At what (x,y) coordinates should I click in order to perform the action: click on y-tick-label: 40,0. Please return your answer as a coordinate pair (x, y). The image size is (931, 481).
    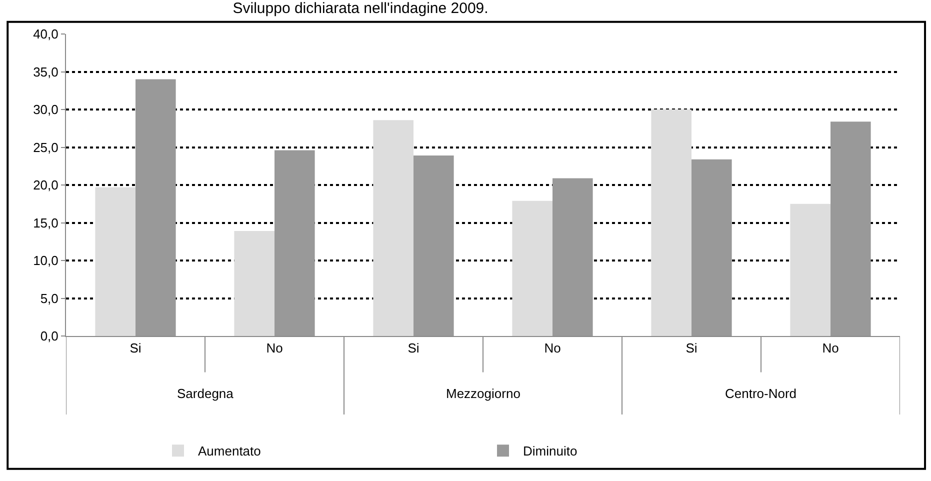
    Looking at the image, I should click on (45, 34).